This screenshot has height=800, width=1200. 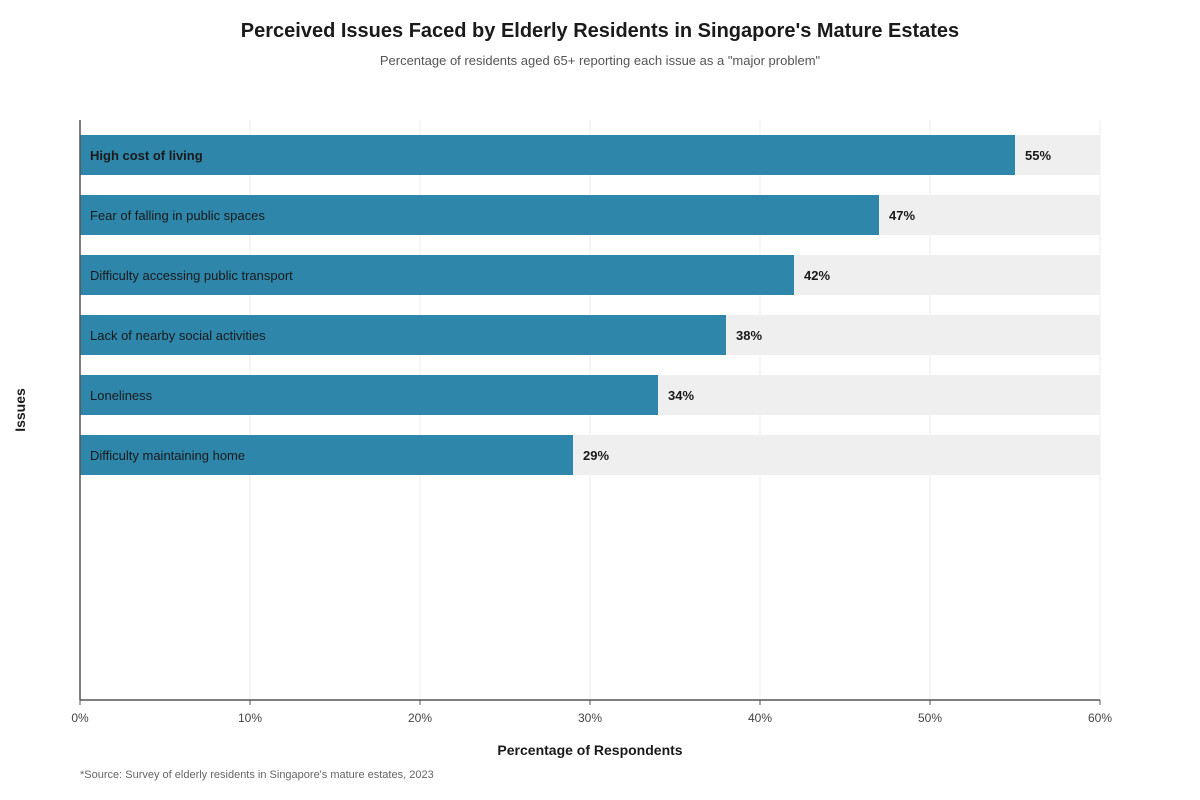 I want to click on category-label: Lack of nearby social activities, so click(x=178, y=335).